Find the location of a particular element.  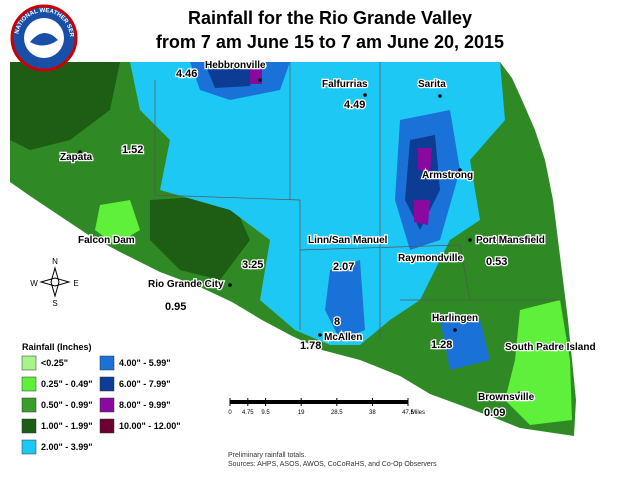

scale-label: 38 is located at coordinates (372, 413).